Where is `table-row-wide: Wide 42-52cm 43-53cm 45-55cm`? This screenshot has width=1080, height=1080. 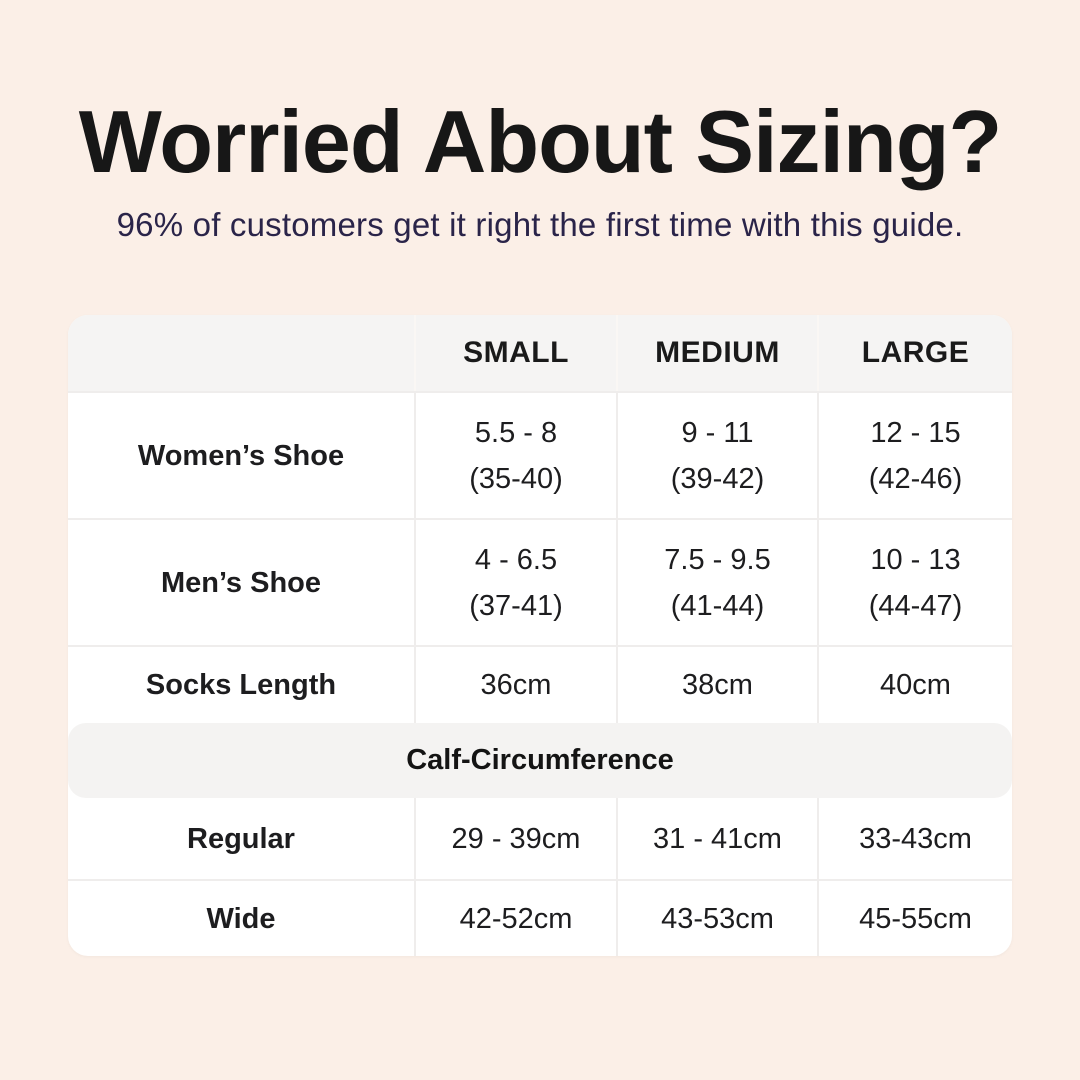 table-row-wide: Wide 42-52cm 43-53cm 45-55cm is located at coordinates (540, 917).